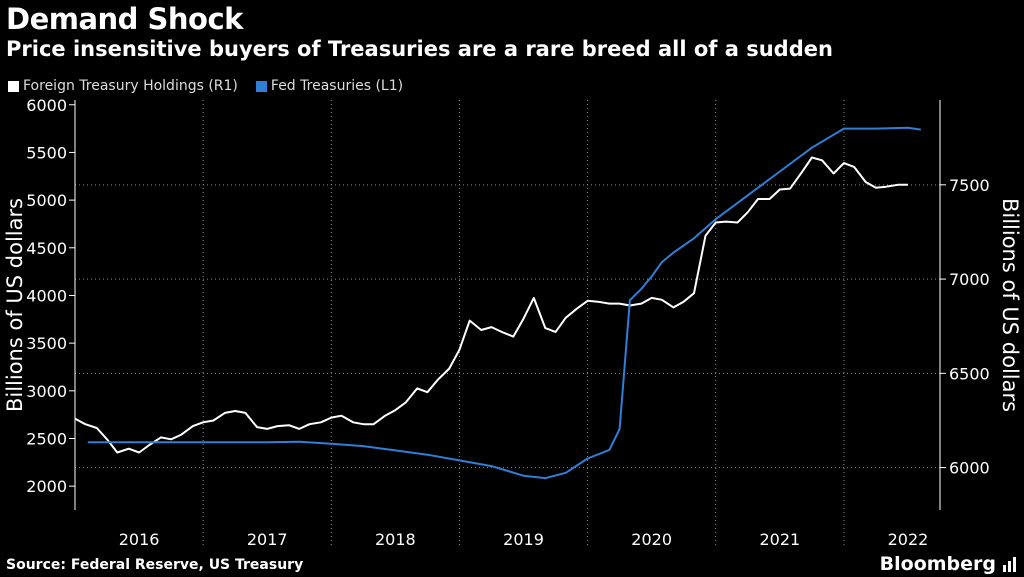 Image resolution: width=1024 pixels, height=577 pixels. What do you see at coordinates (267, 539) in the screenshot?
I see `x-tick-label: 2017` at bounding box center [267, 539].